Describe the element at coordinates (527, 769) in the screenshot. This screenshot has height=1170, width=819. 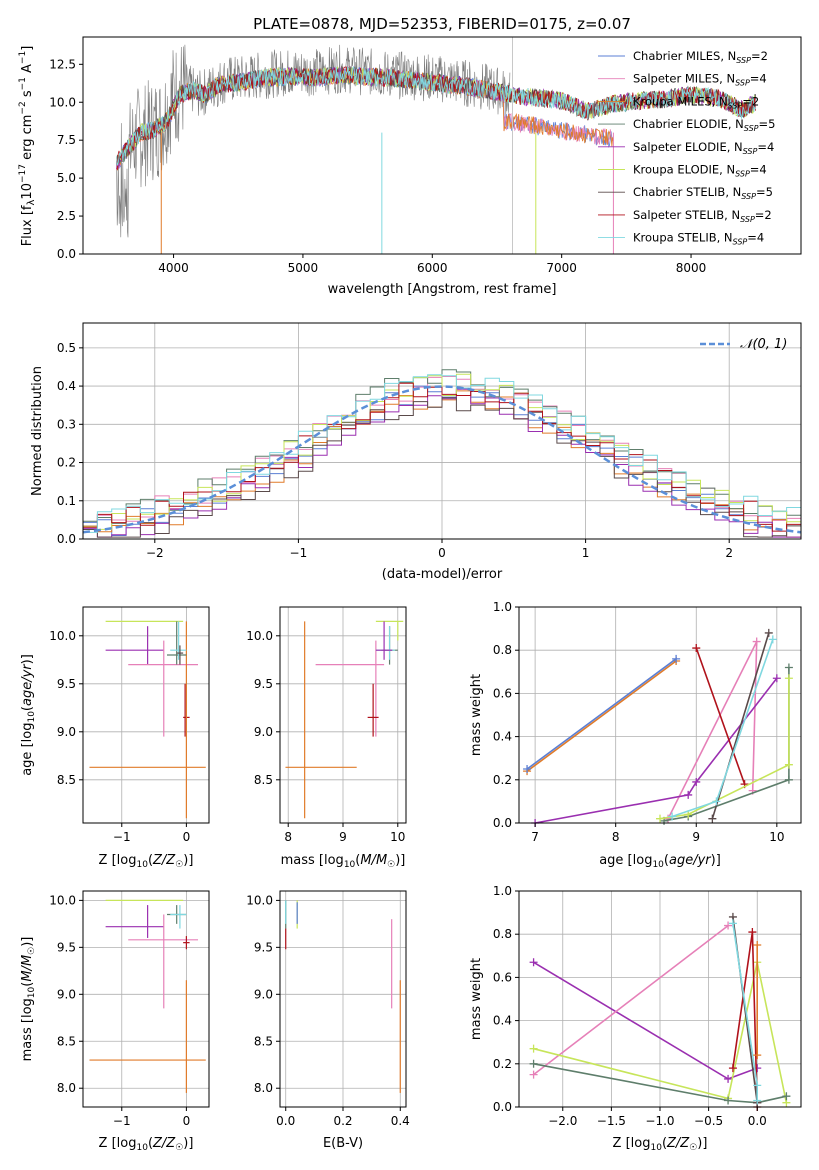
I see `mw-marker-chabrier_miles` at that location.